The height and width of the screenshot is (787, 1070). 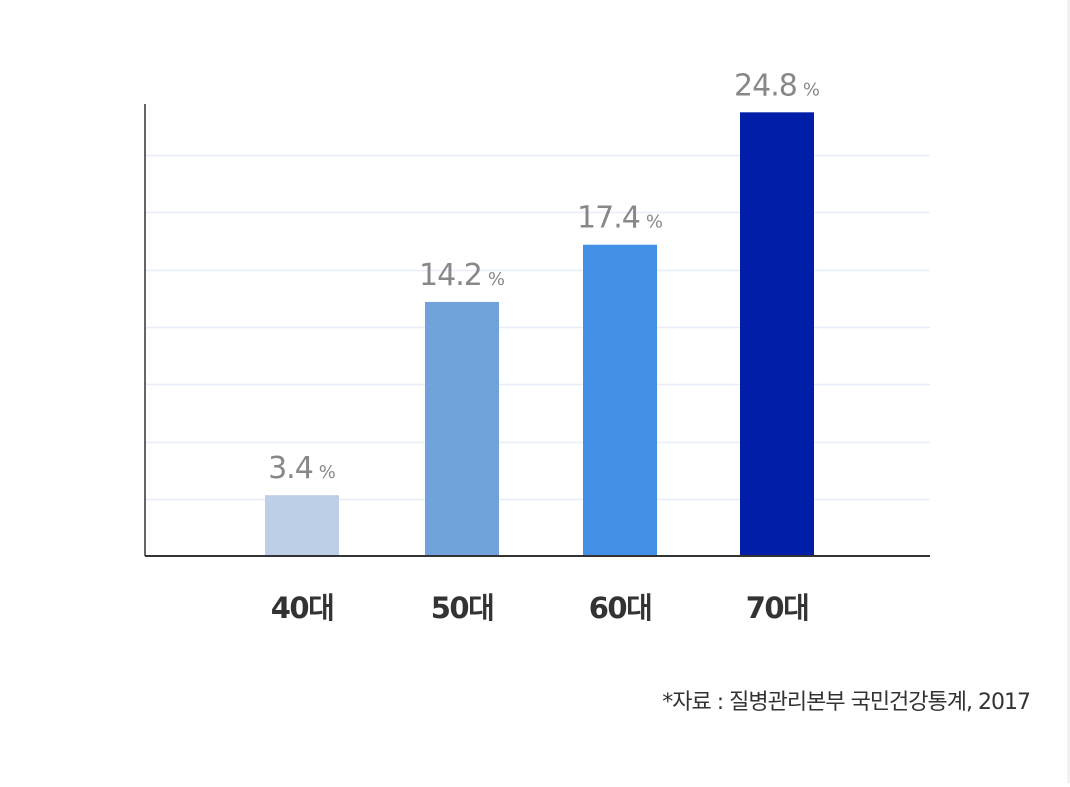 I want to click on value-number: 14.2, so click(x=450, y=275).